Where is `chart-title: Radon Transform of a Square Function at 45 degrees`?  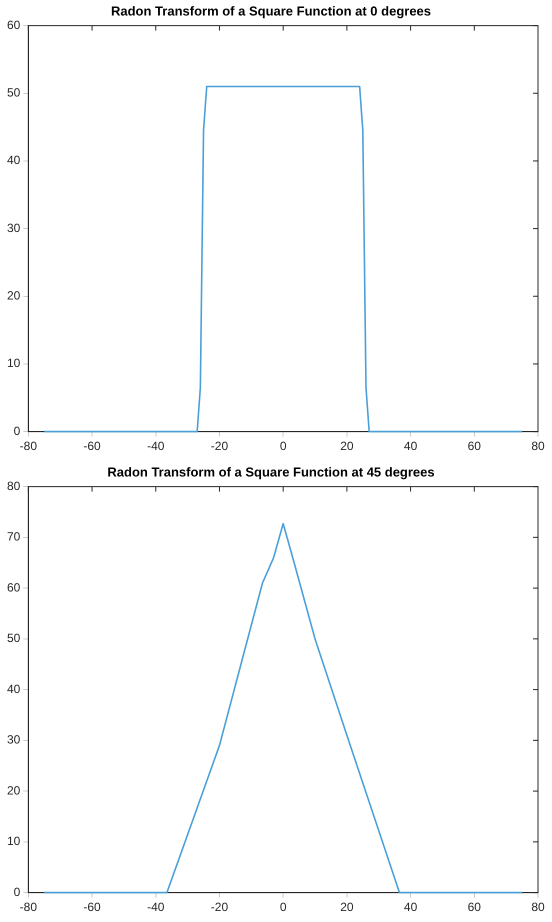 chart-title: Radon Transform of a Square Function at 45 degrees is located at coordinates (271, 472).